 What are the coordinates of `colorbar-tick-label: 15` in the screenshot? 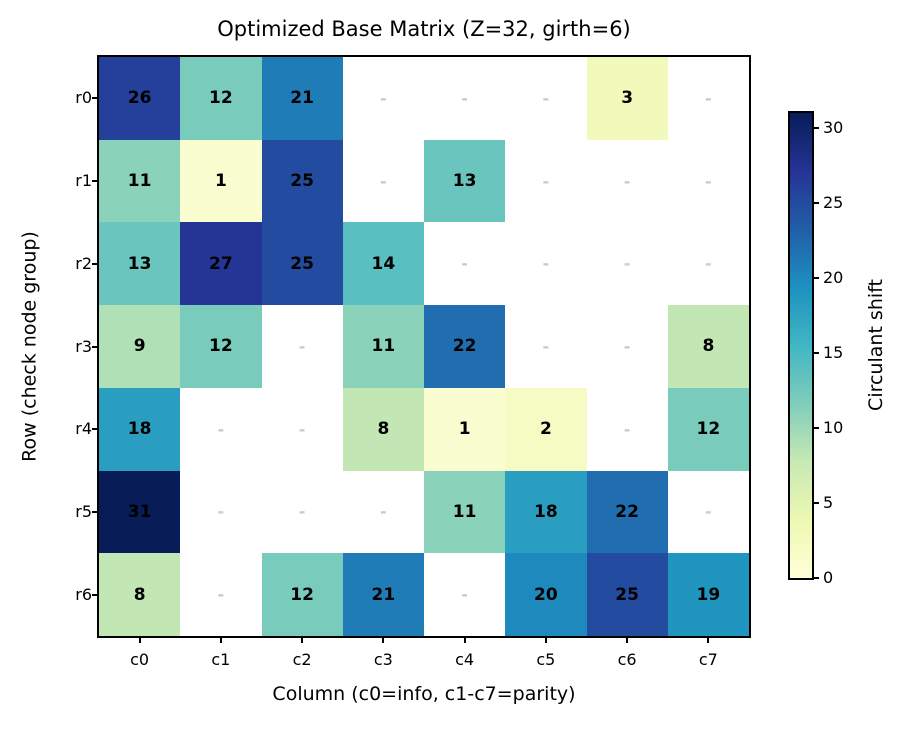 It's located at (833, 352).